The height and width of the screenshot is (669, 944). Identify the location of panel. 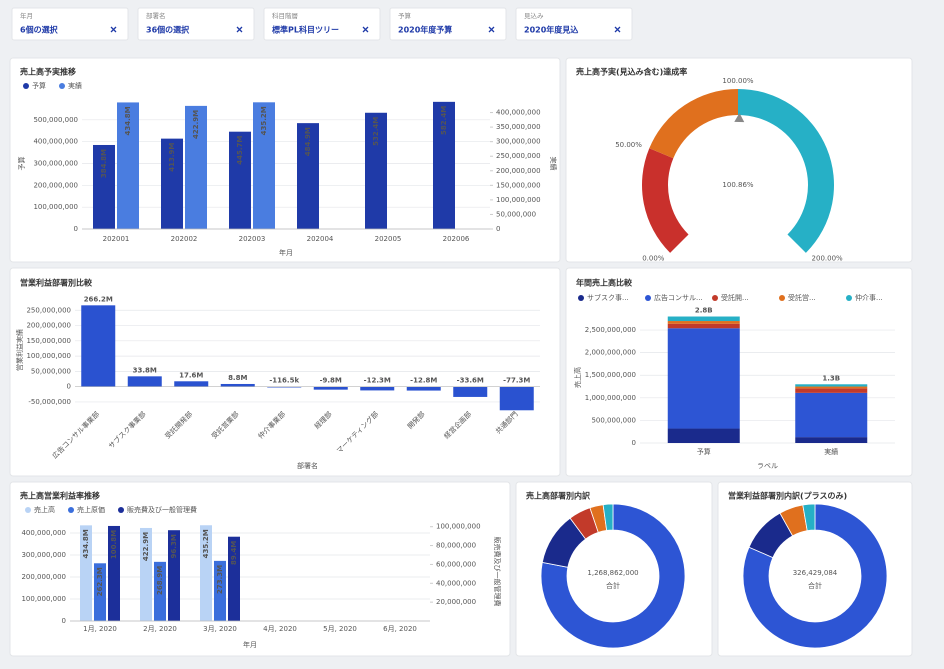
(260, 569).